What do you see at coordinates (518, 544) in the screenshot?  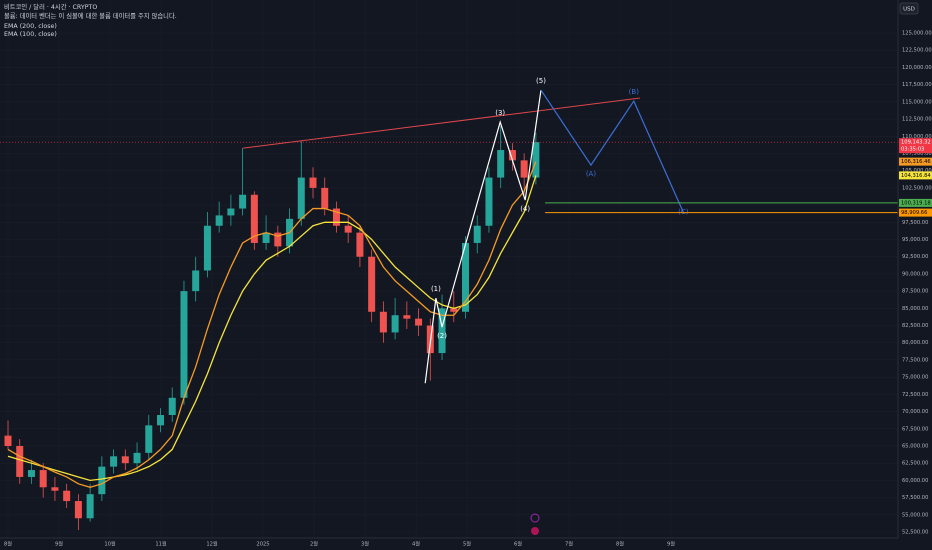 I see `x-tick-label: 6월` at bounding box center [518, 544].